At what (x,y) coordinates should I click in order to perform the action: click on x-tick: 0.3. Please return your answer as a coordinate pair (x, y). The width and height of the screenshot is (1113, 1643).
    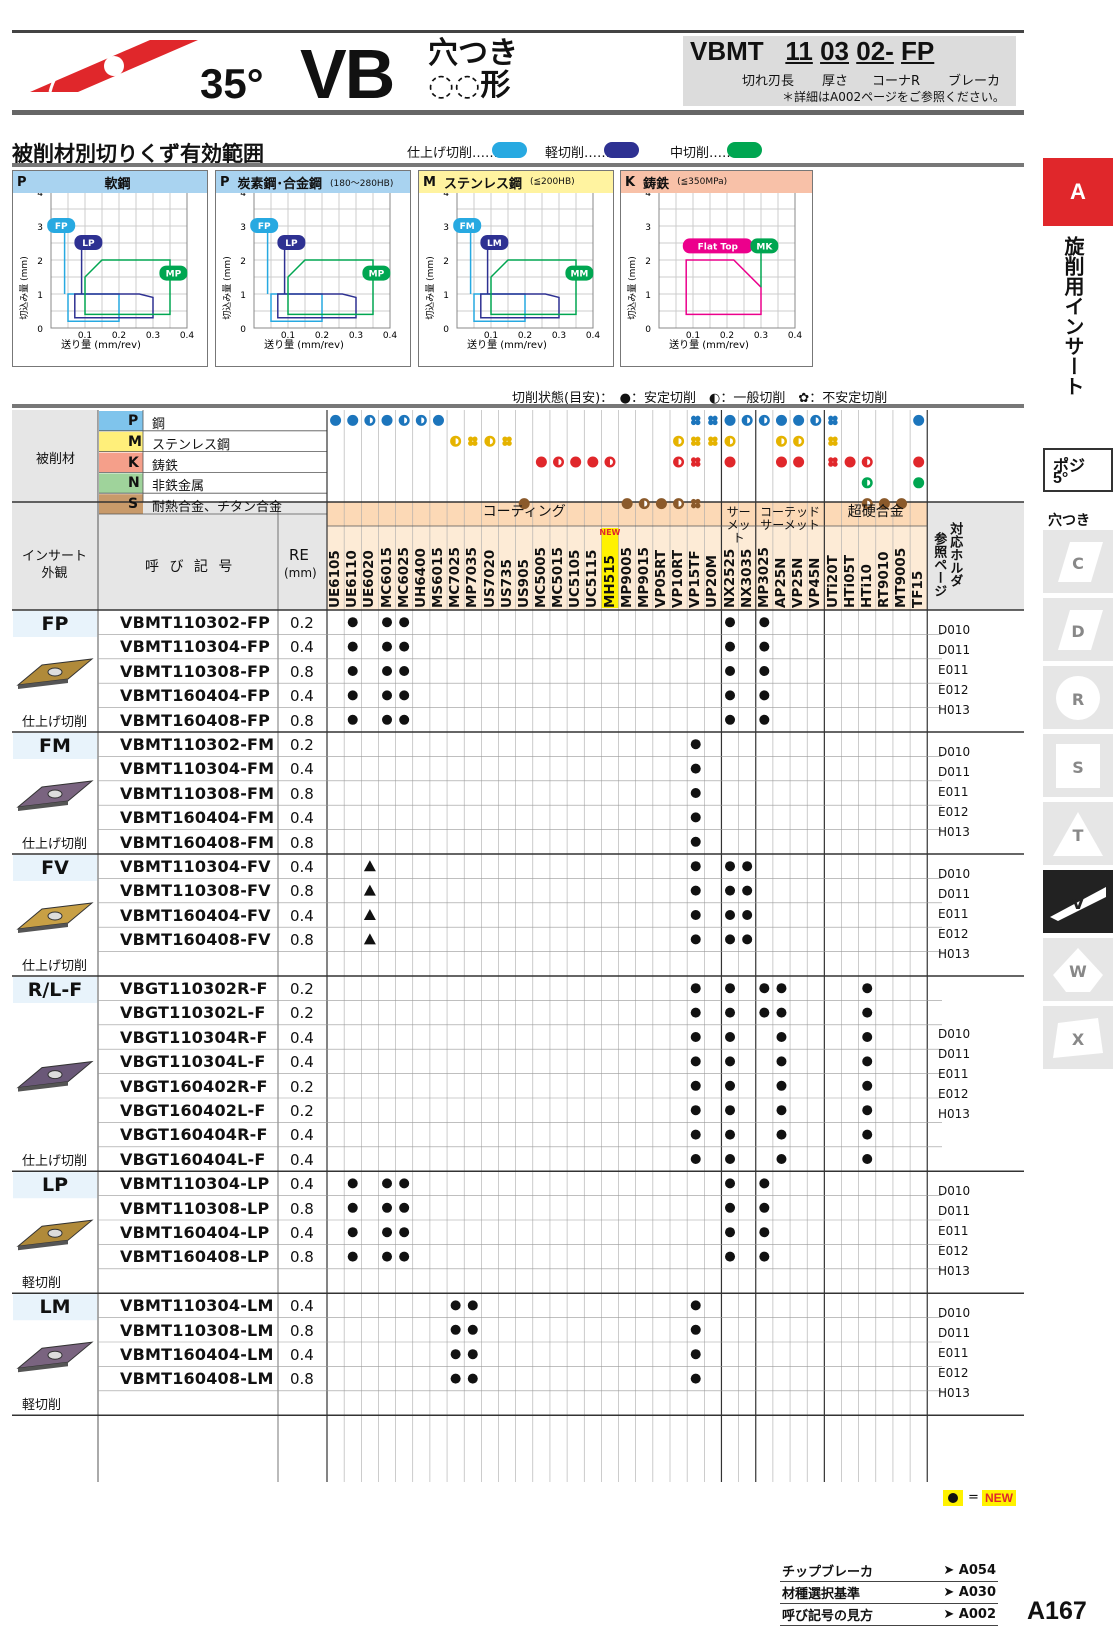
    Looking at the image, I should click on (761, 336).